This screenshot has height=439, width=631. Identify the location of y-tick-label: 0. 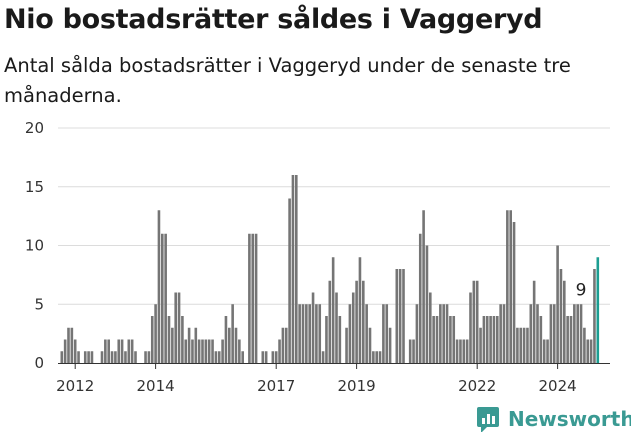
(39, 363).